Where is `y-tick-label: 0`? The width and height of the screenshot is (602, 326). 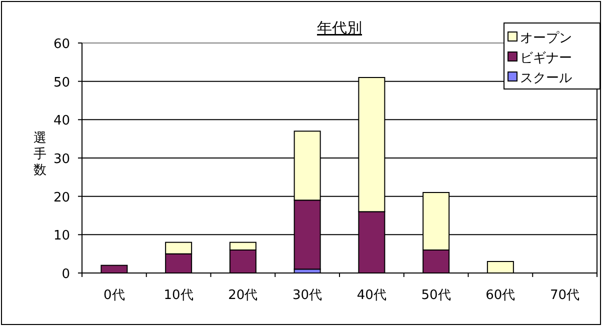 y-tick-label: 0 is located at coordinates (66, 274).